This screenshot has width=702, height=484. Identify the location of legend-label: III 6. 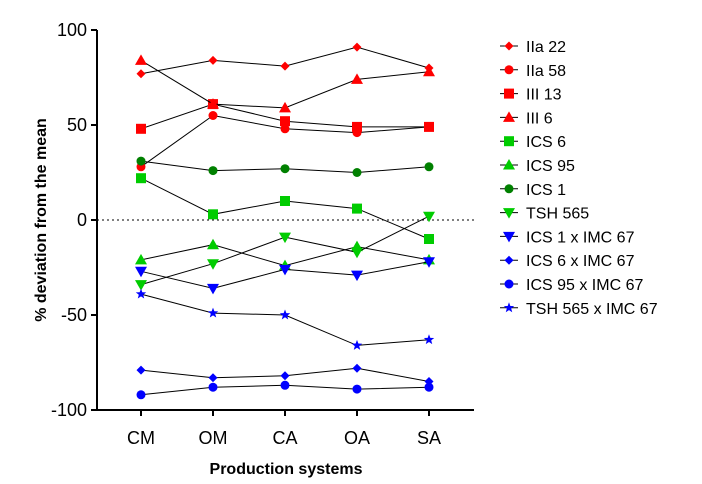
(539, 118).